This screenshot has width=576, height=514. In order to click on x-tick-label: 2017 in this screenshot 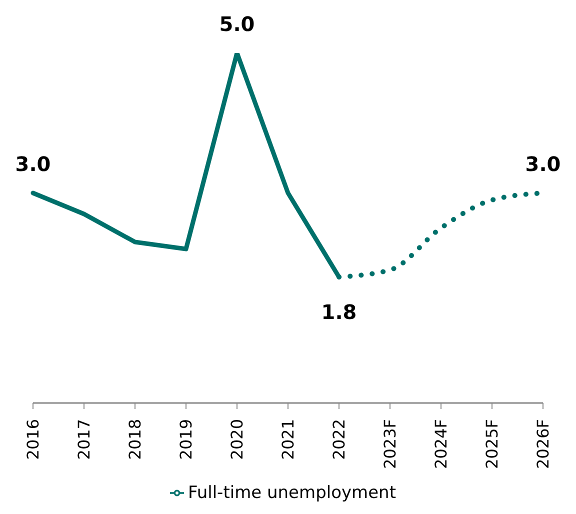, I will do `click(84, 439)`.